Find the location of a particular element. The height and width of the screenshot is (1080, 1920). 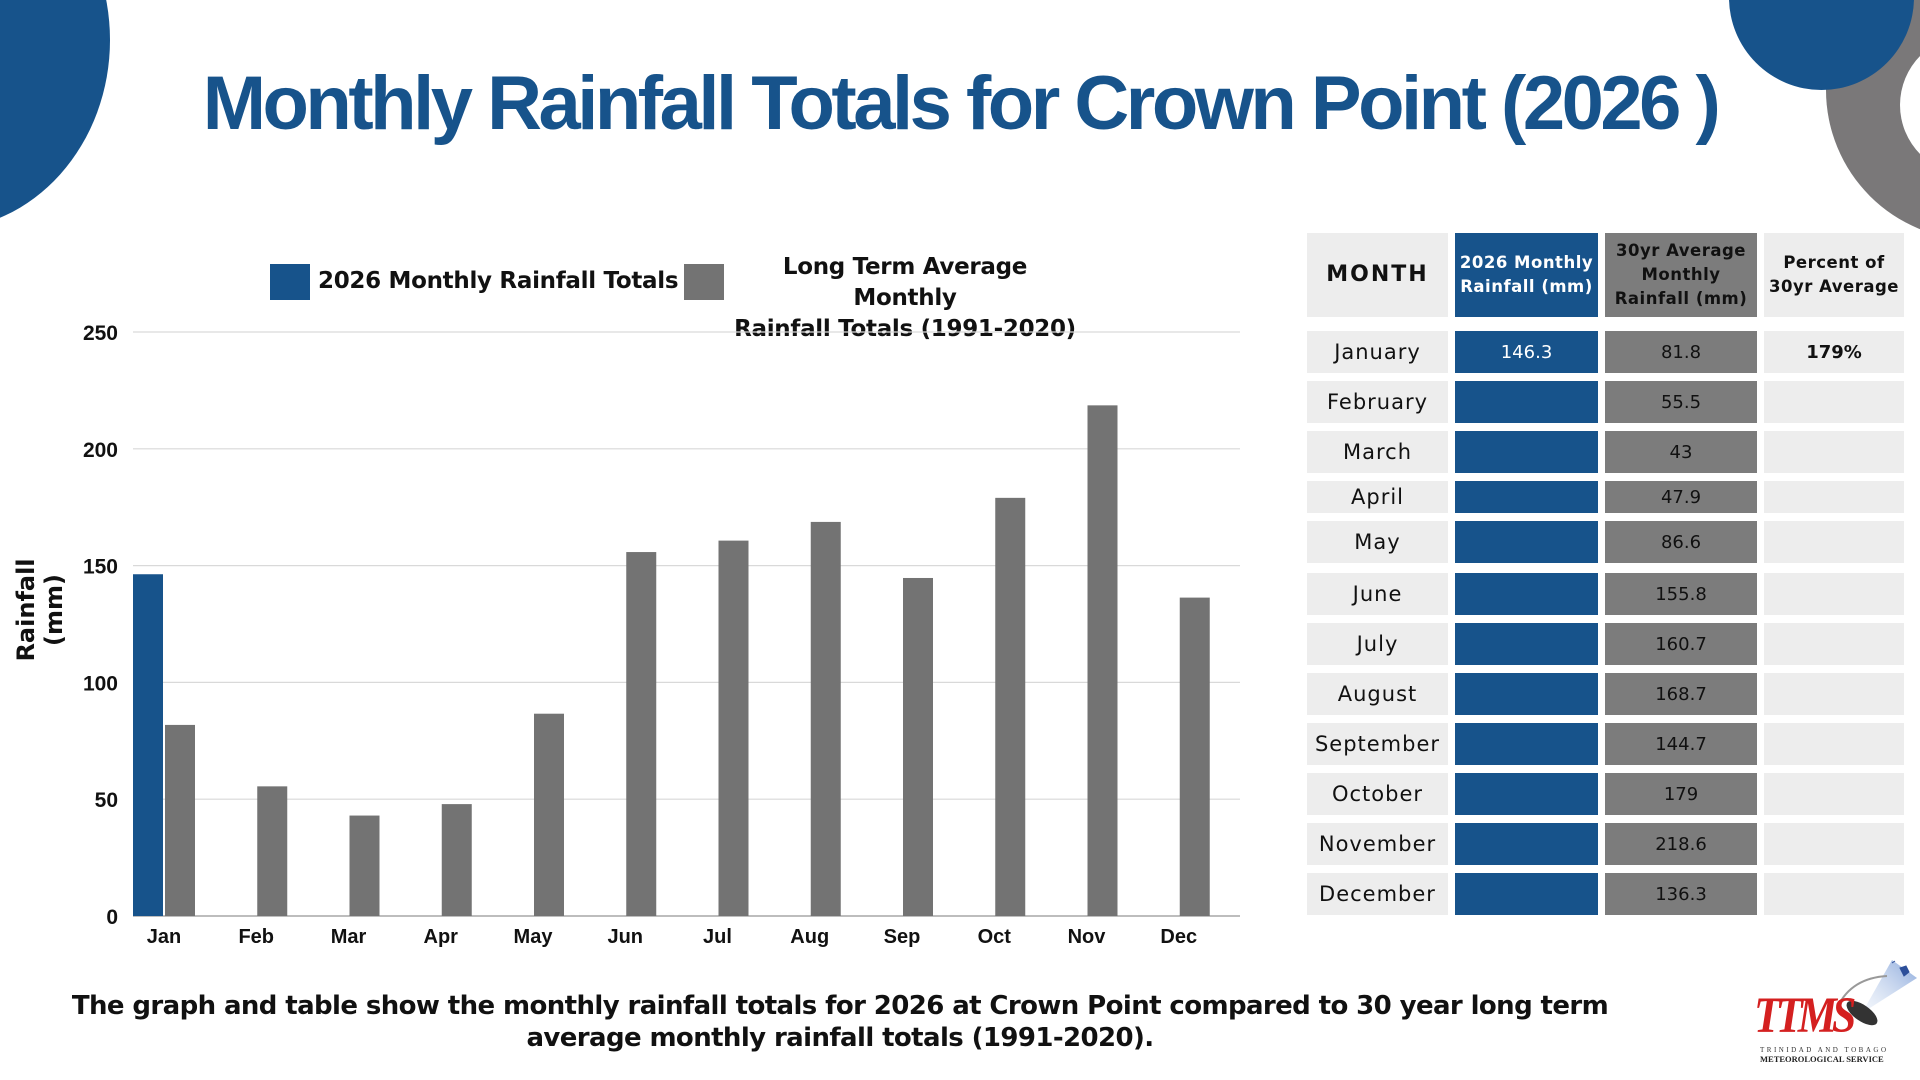

table-cell-30yr-average-text: 155.8 is located at coordinates (1681, 594).